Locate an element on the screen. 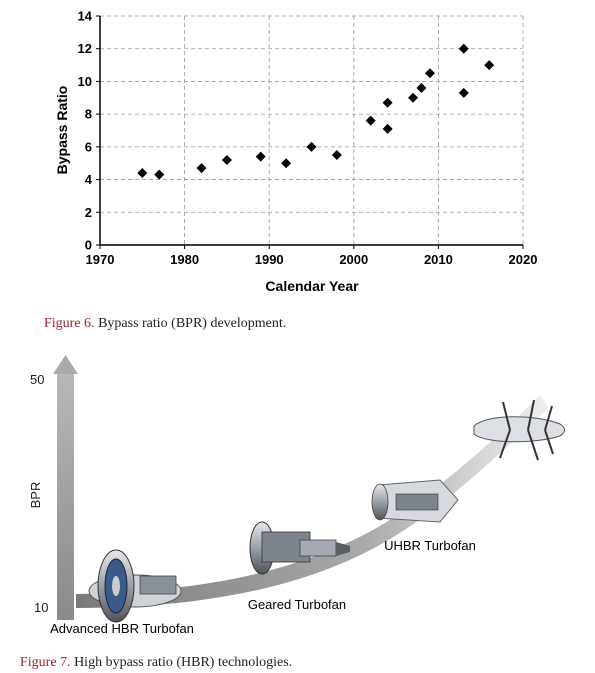 The height and width of the screenshot is (673, 595). uhbr-turbofan-image is located at coordinates (415, 501).